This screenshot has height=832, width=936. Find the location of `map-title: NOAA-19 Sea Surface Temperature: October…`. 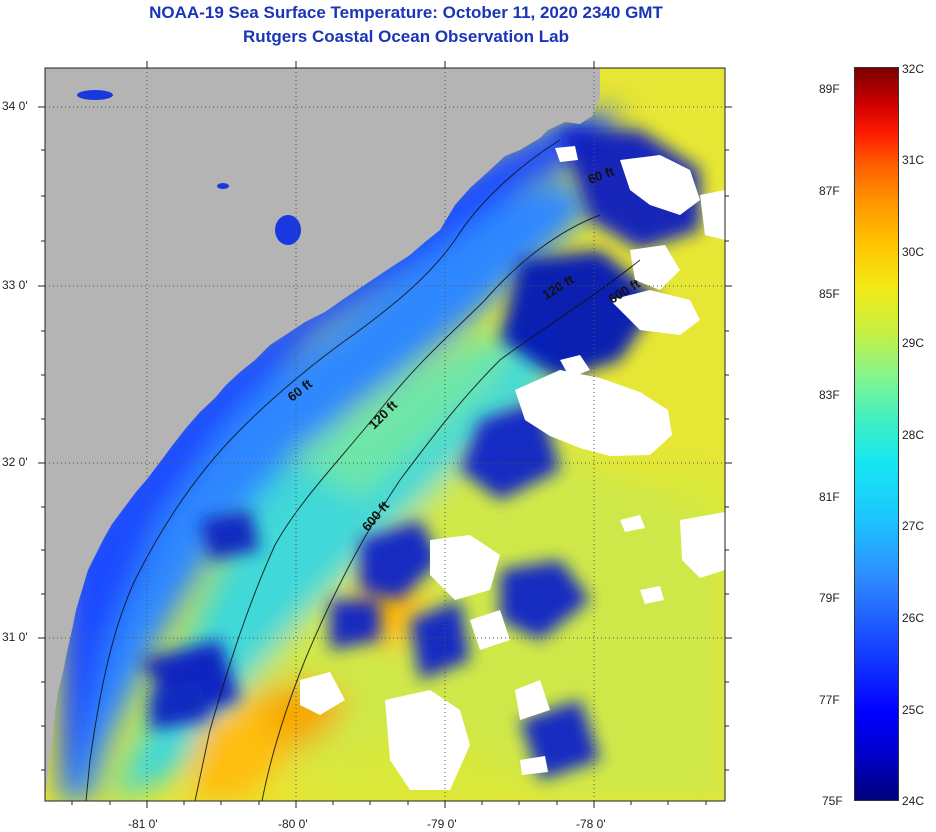

map-title: NOAA-19 Sea Surface Temperature: October… is located at coordinates (406, 12).